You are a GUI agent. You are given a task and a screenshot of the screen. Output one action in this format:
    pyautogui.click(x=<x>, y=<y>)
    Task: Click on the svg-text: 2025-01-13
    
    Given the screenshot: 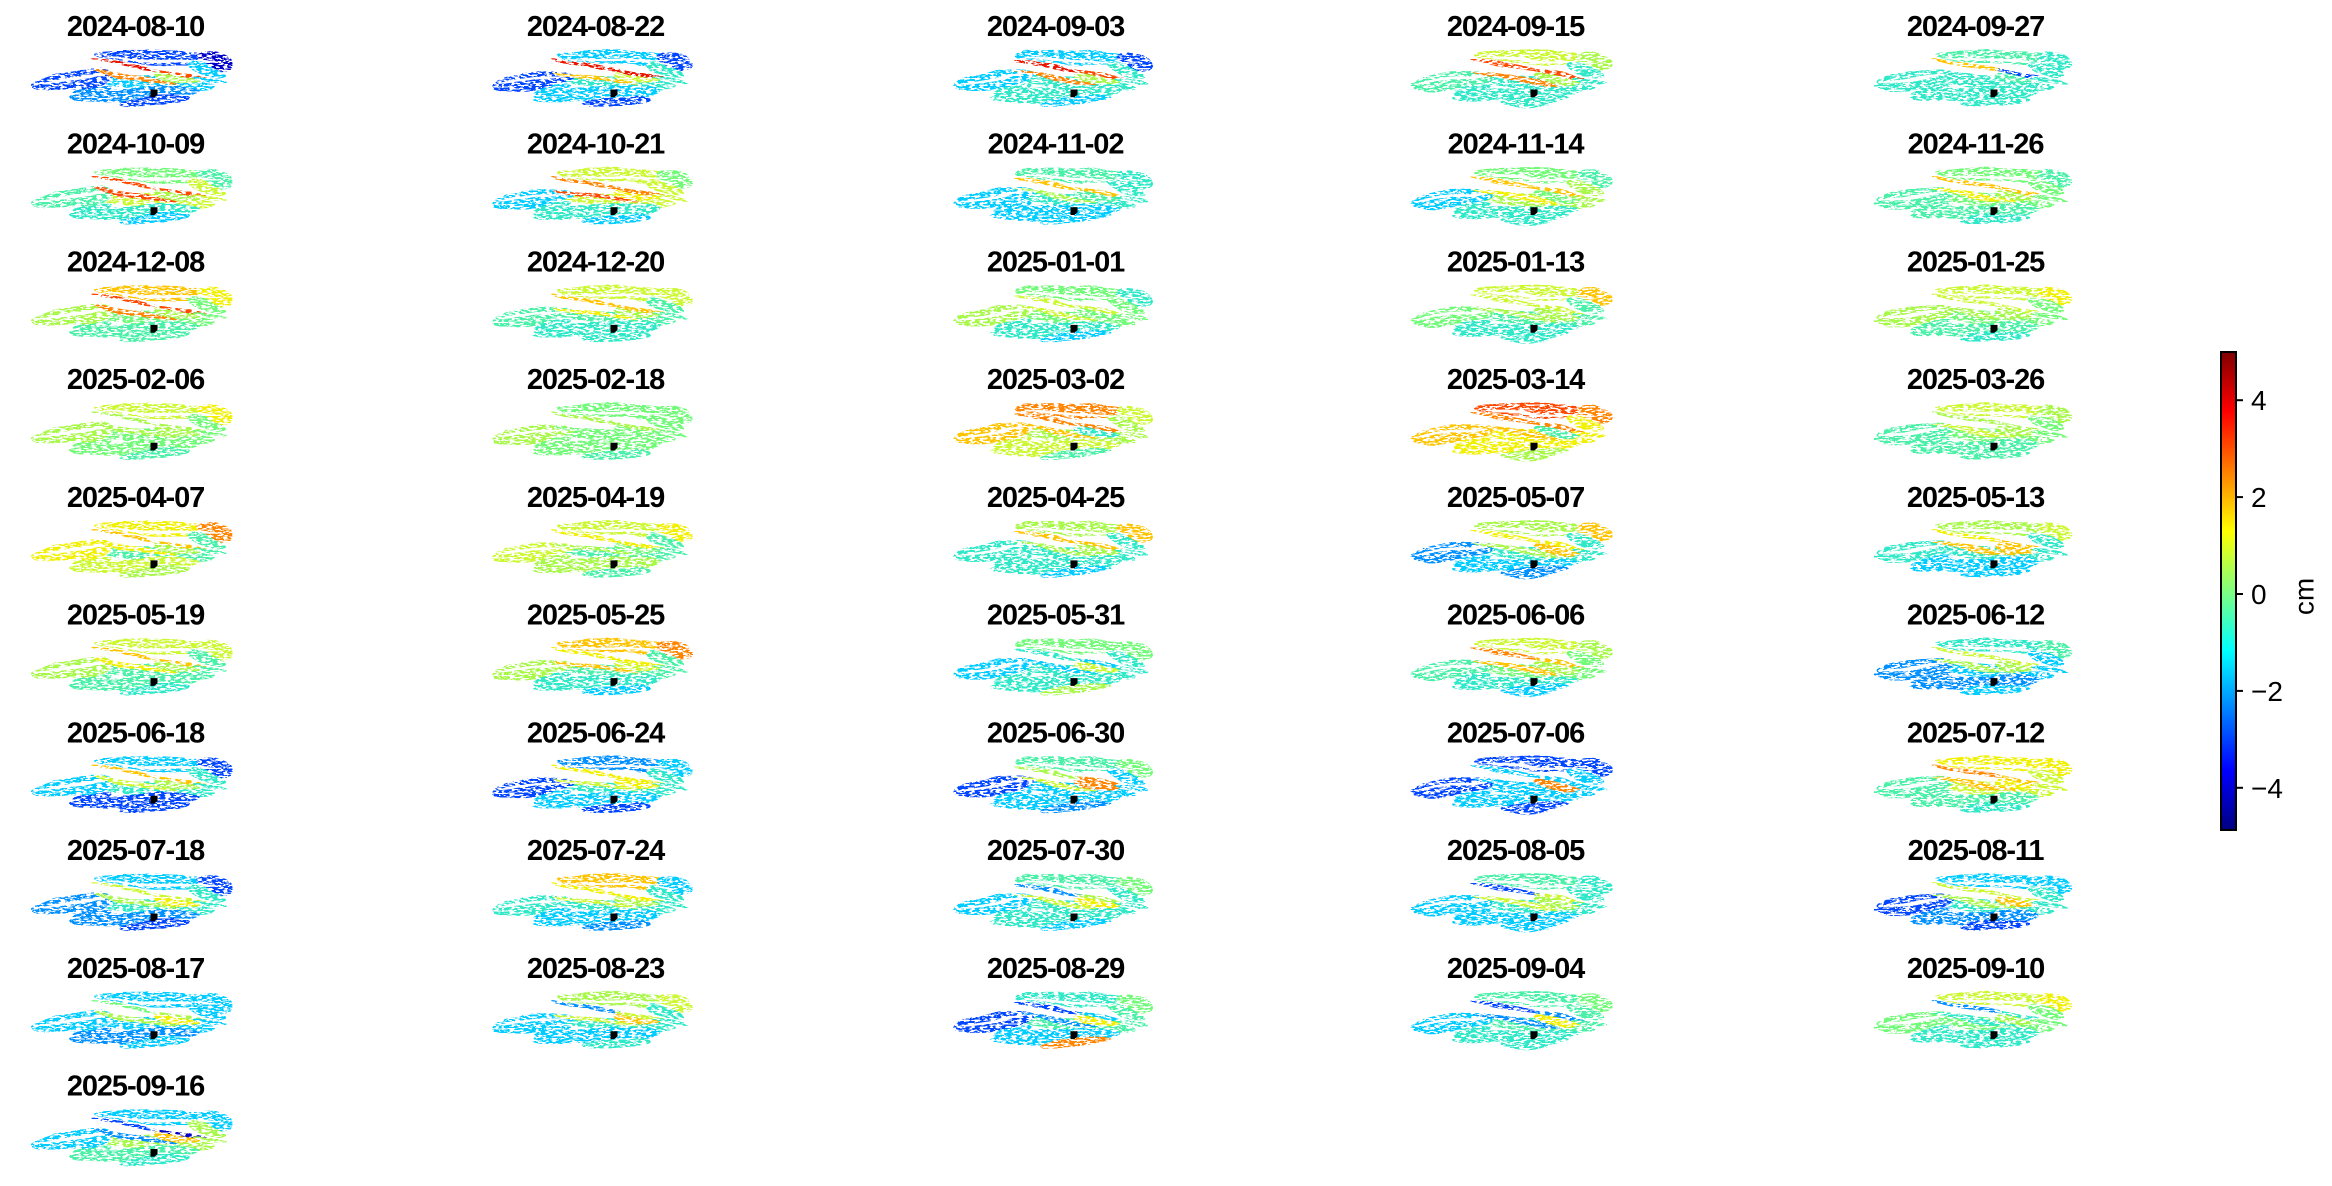 What is the action you would take?
    pyautogui.click(x=1516, y=262)
    